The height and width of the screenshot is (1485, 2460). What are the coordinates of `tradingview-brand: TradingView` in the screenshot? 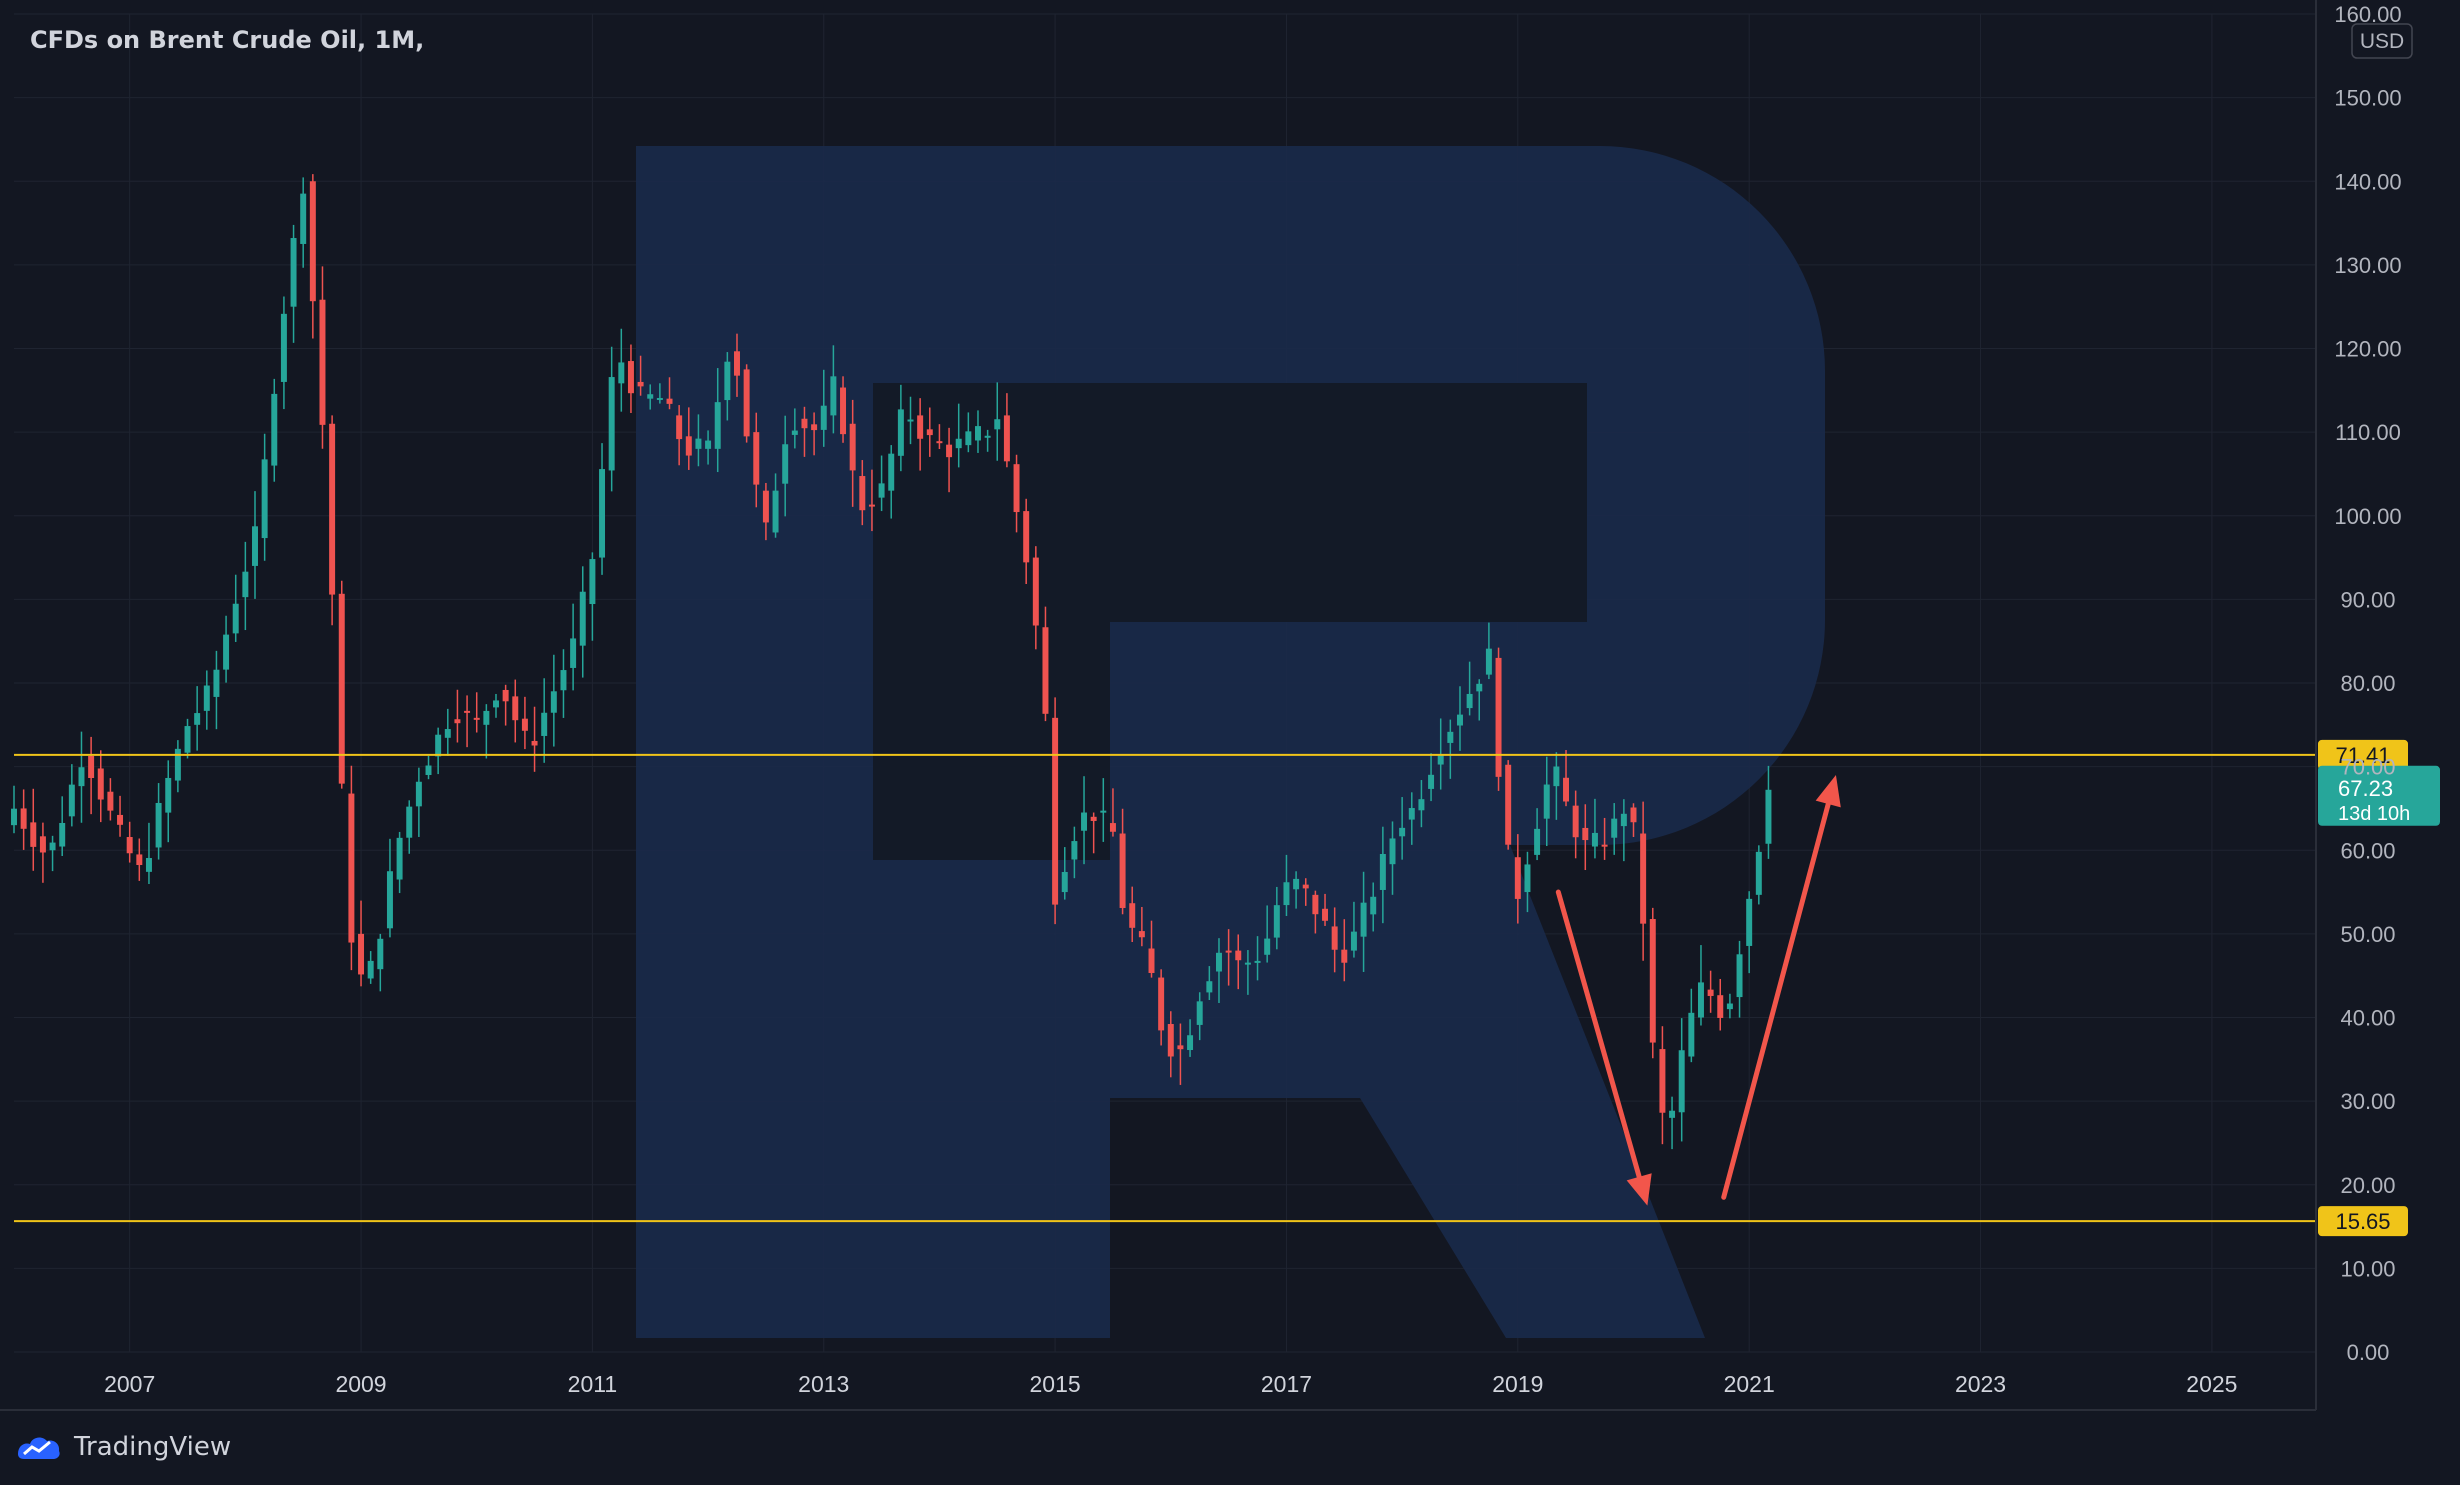 It's located at (122, 1447).